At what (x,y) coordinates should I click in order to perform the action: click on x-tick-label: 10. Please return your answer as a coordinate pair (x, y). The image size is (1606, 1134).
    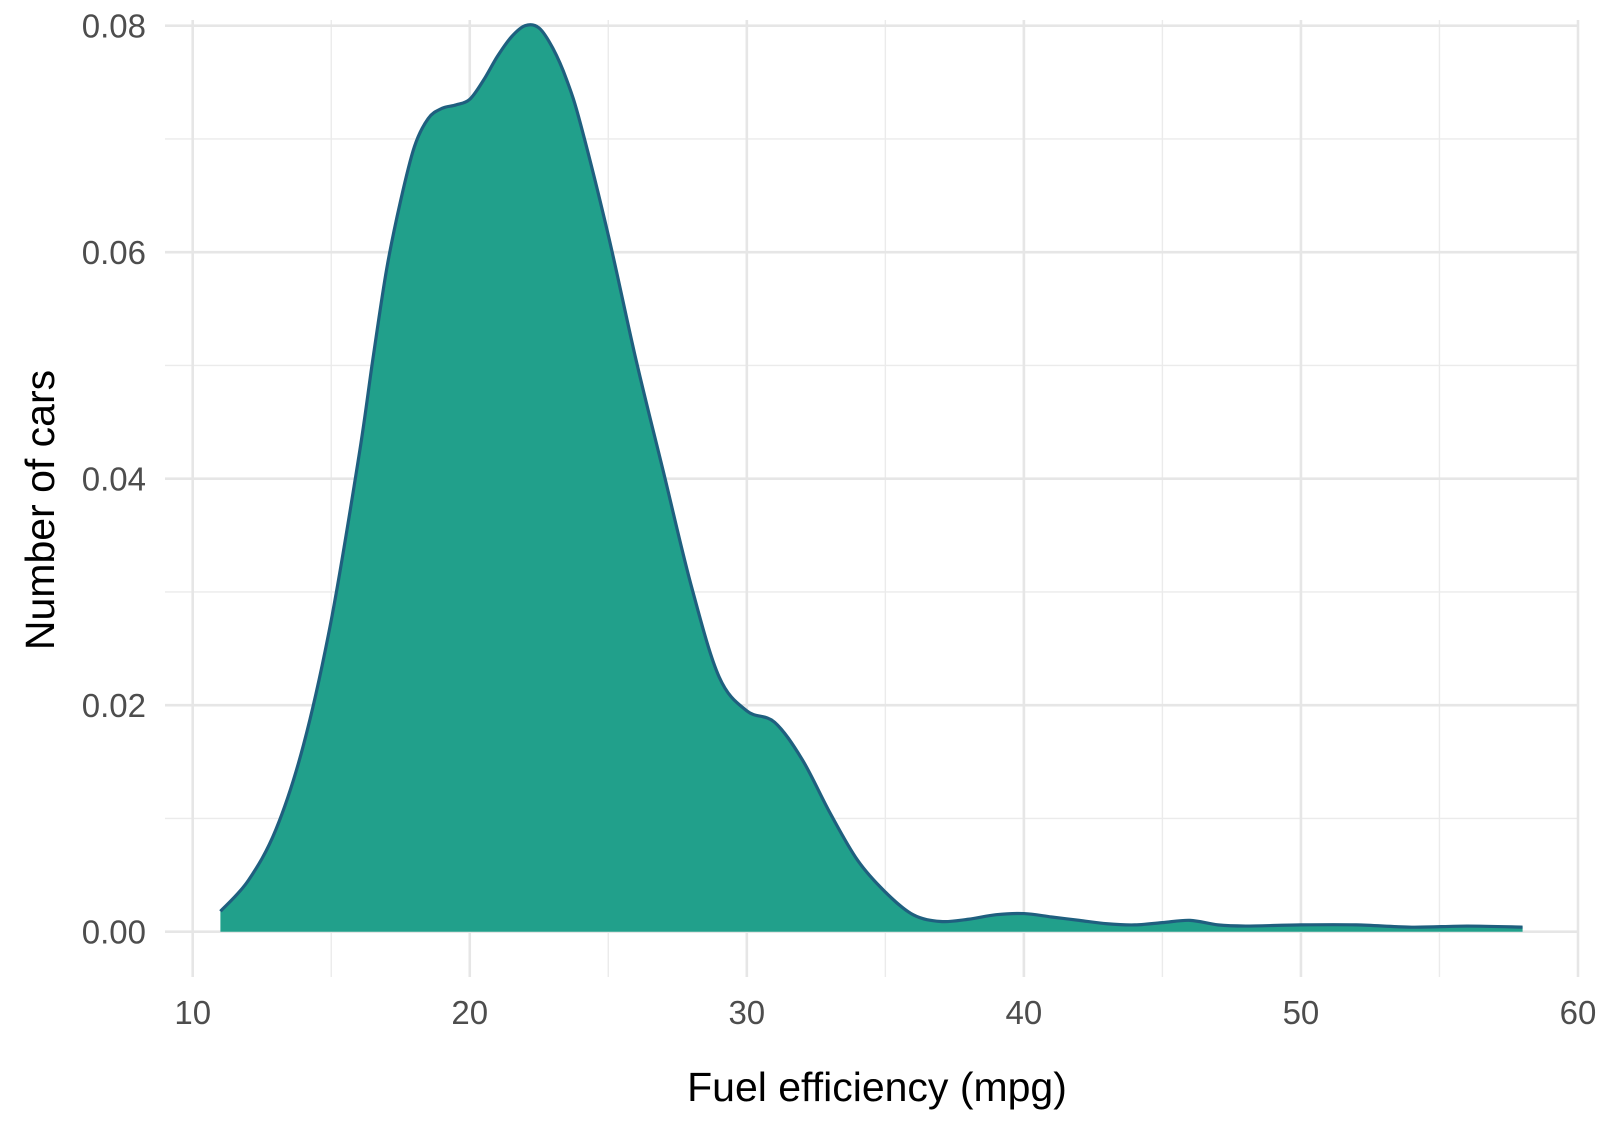
    Looking at the image, I should click on (192, 1012).